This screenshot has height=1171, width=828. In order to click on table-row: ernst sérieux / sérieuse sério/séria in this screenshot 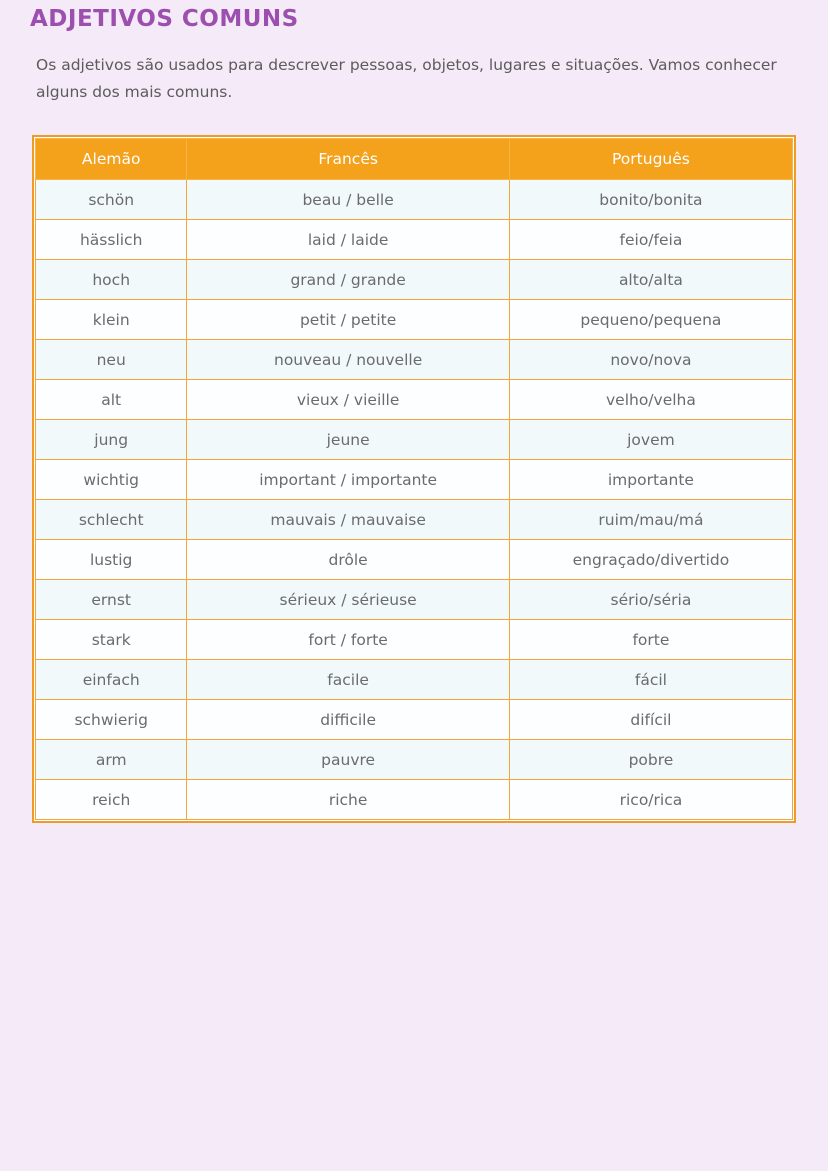, I will do `click(414, 599)`.